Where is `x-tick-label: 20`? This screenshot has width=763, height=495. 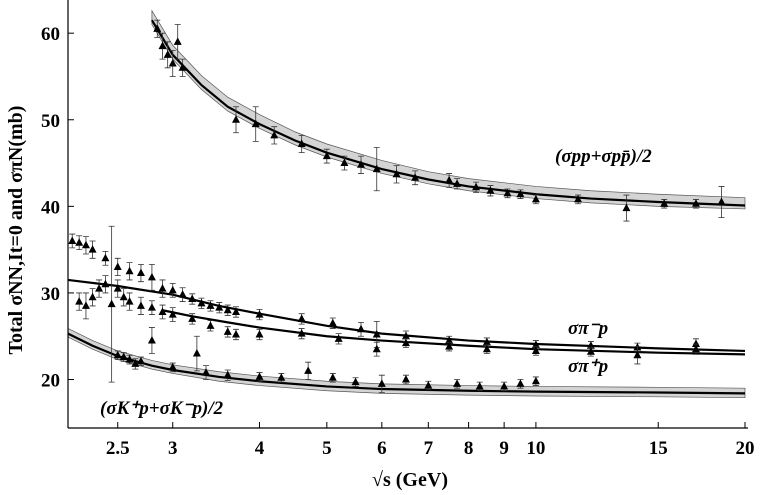 x-tick-label: 20 is located at coordinates (744, 448).